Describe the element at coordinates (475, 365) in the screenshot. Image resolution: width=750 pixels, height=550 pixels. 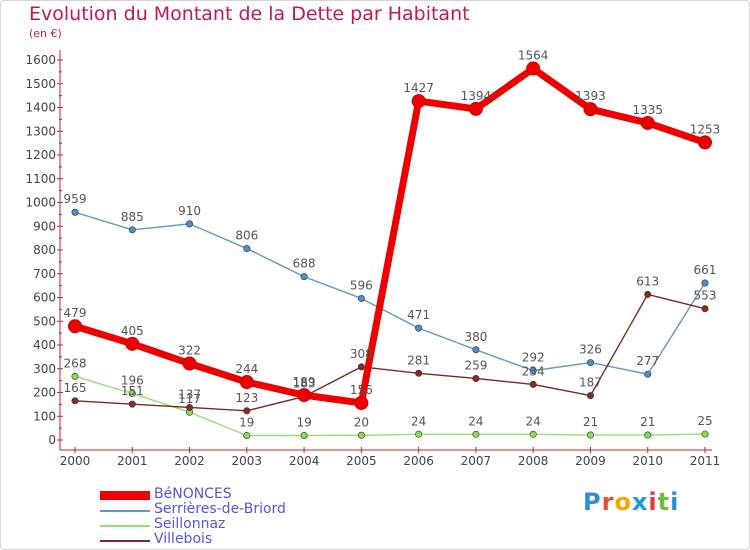
I see `data-label-villebois: 259` at that location.